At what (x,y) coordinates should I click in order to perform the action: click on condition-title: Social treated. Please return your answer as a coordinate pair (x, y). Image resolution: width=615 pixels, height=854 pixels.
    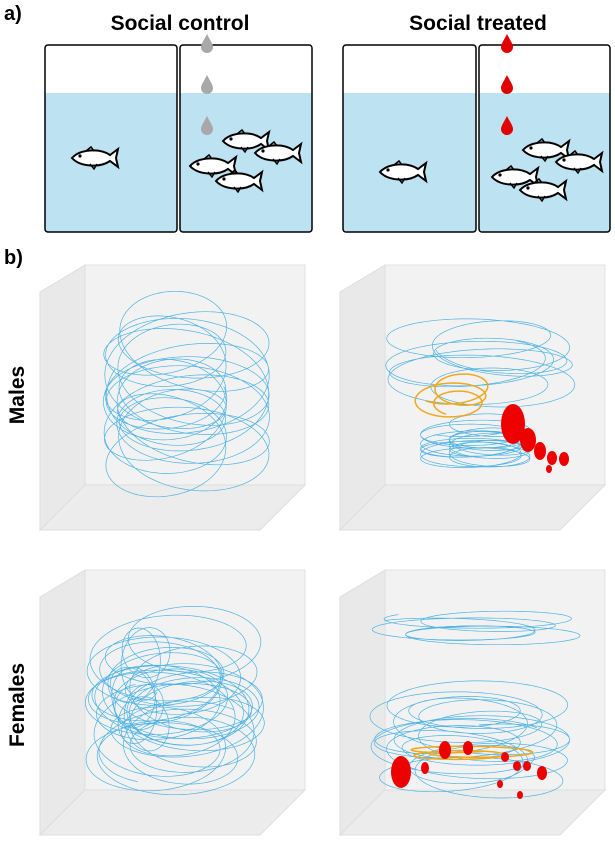
    Looking at the image, I should click on (478, 23).